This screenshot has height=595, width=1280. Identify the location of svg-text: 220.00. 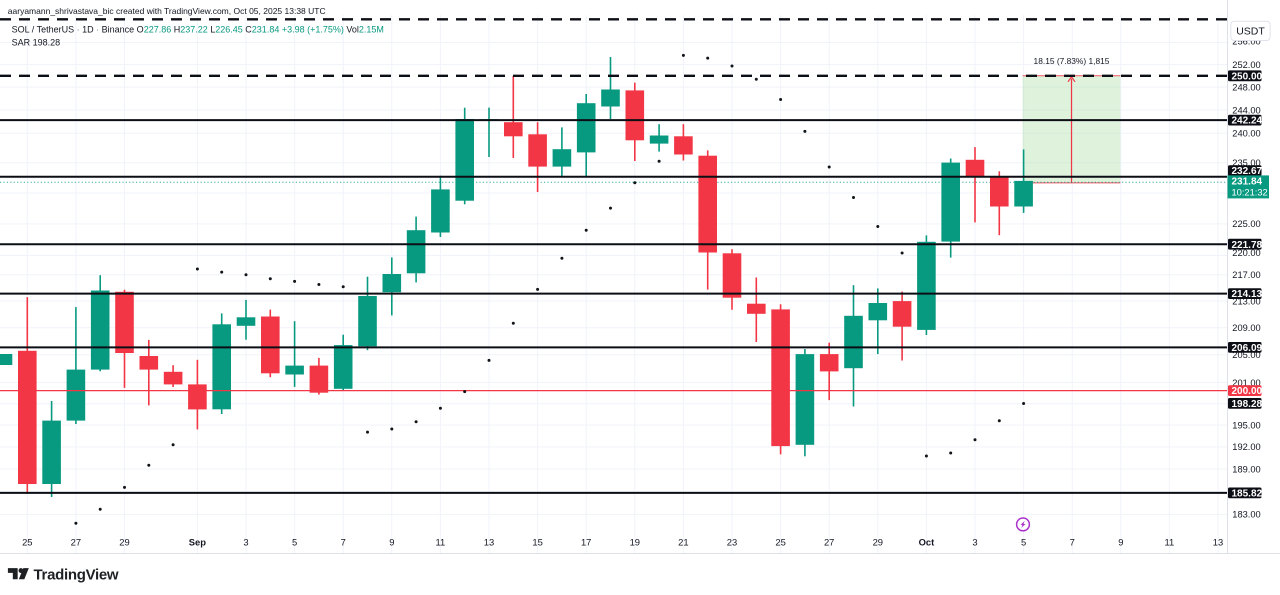
(1246, 253).